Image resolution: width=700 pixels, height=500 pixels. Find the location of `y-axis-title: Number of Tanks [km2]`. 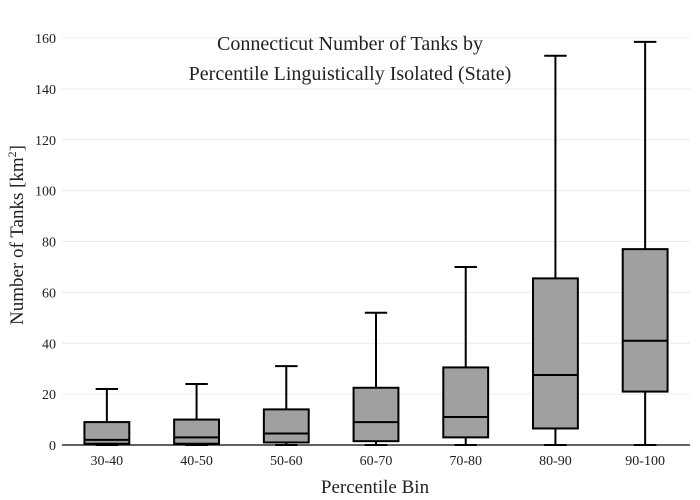

y-axis-title: Number of Tanks [km2] is located at coordinates (16, 235).